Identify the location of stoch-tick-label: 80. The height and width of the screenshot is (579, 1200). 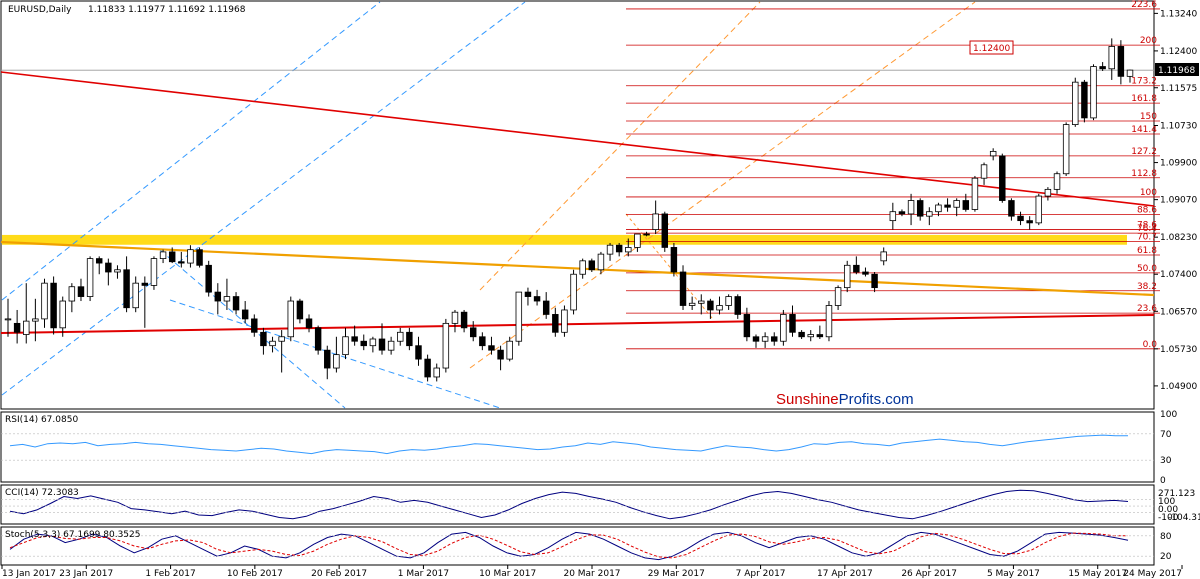
(1166, 537).